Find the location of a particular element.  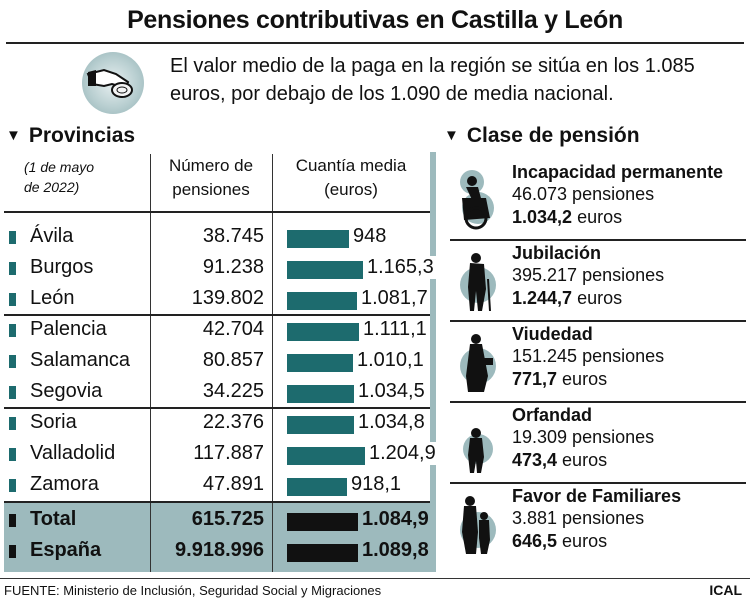

pension-type-count: 151.245 pensiones is located at coordinates (588, 356).